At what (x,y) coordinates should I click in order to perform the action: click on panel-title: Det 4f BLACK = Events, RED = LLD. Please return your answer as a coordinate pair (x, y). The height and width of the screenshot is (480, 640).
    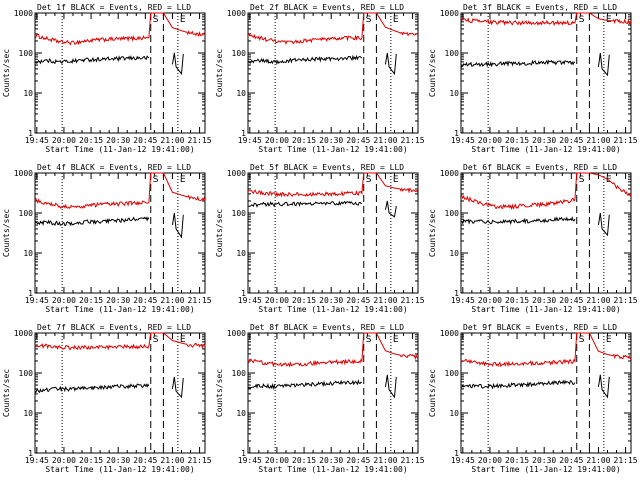
    Looking at the image, I should click on (114, 167).